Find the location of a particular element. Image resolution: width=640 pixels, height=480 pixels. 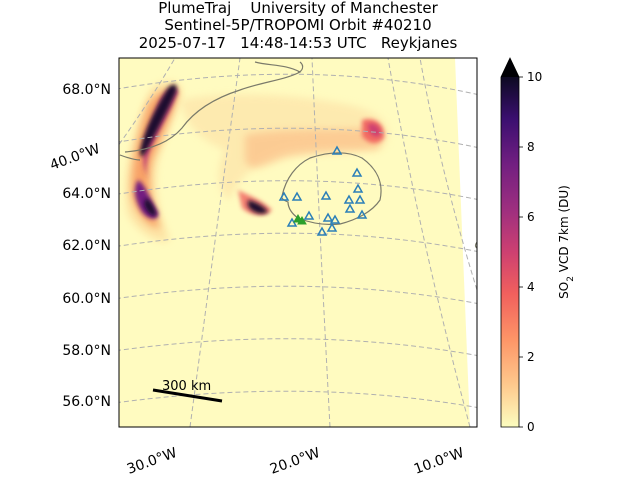

colorbar-extend-arrow is located at coordinates (510, 67).